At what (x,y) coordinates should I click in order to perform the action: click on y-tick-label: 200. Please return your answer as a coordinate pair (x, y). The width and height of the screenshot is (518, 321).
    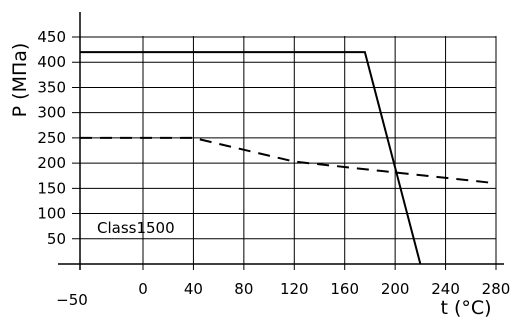
    Looking at the image, I should click on (51, 163).